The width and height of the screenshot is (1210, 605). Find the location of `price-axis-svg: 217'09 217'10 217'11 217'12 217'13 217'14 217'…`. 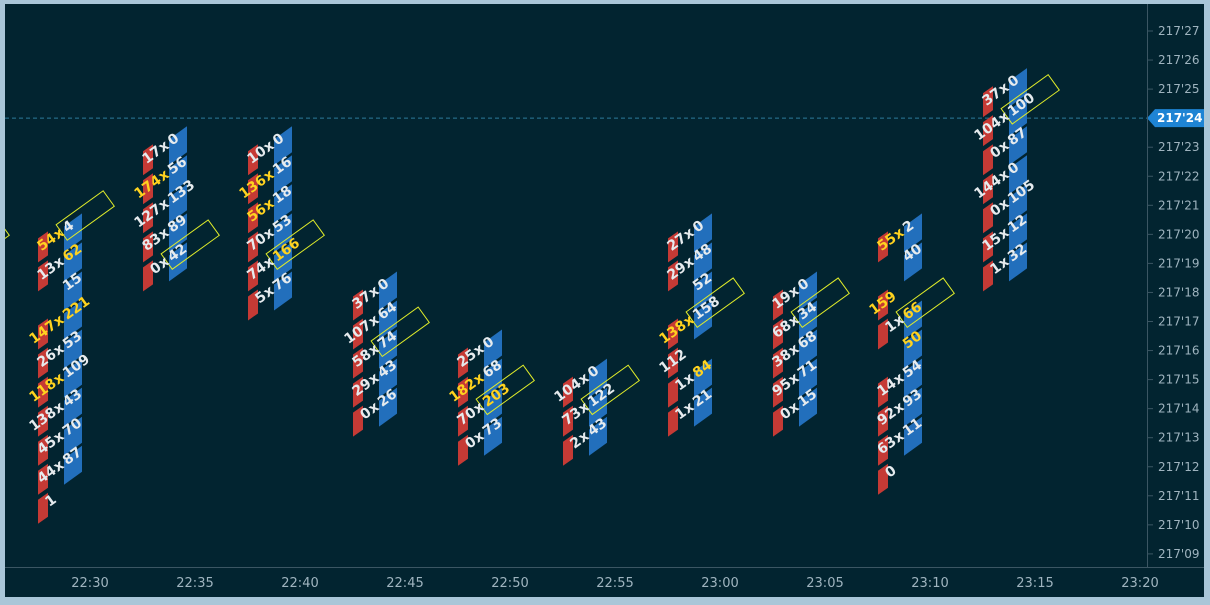

price-axis-svg: 217'09 217'10 217'11 217'12 217'13 217'14 217'… is located at coordinates (1175, 292).